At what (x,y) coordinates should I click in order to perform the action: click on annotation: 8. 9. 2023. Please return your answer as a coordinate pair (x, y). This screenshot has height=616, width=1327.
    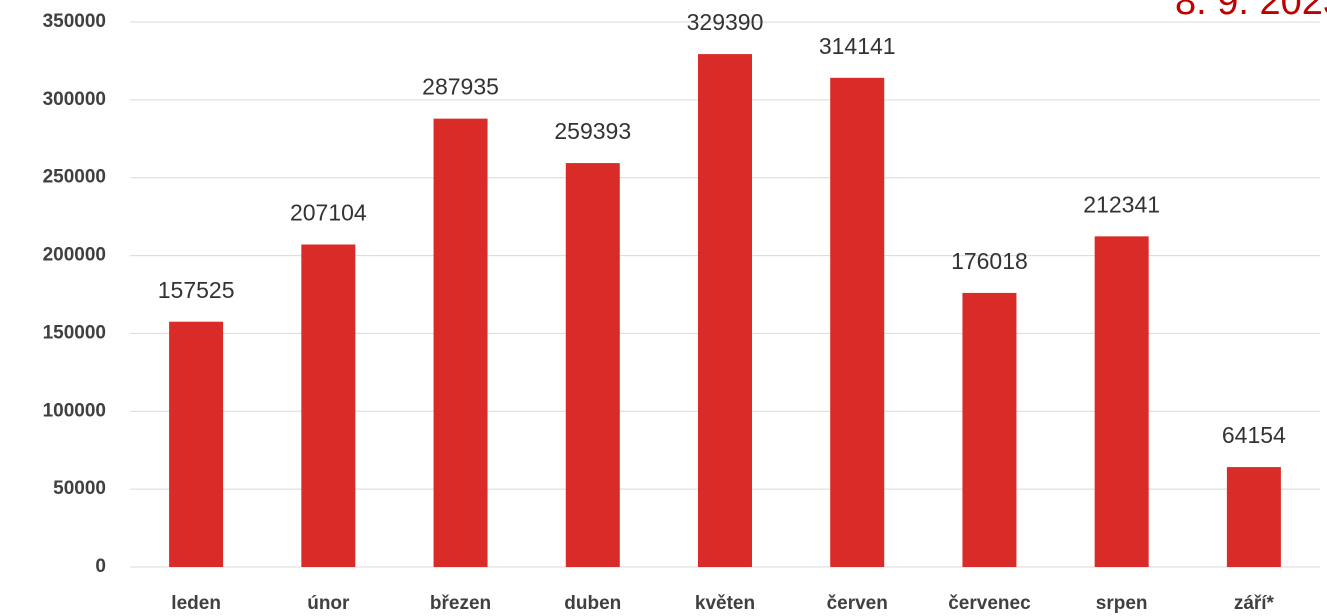
    Looking at the image, I should click on (1251, 11).